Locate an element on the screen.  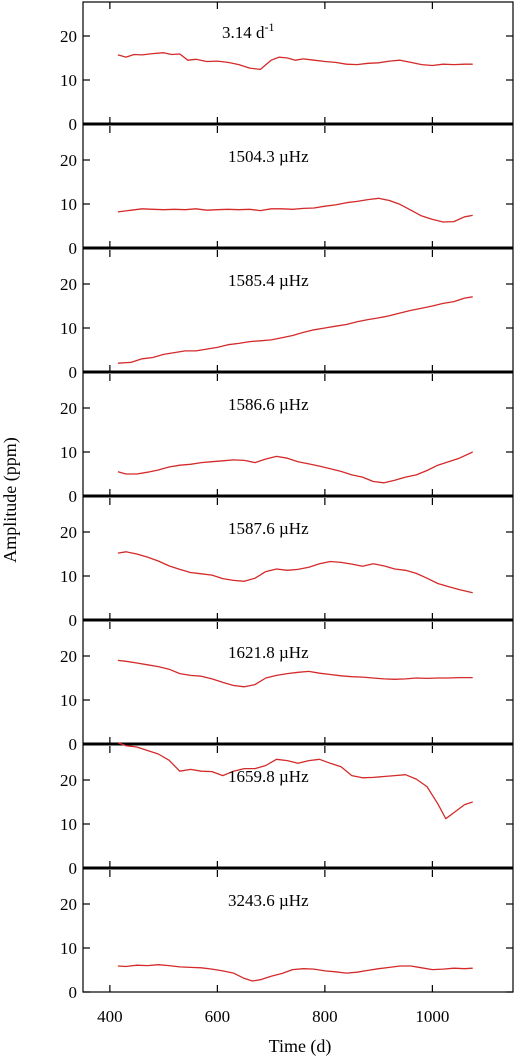
panel-5-ytick-label: 20 is located at coordinates (68, 532).